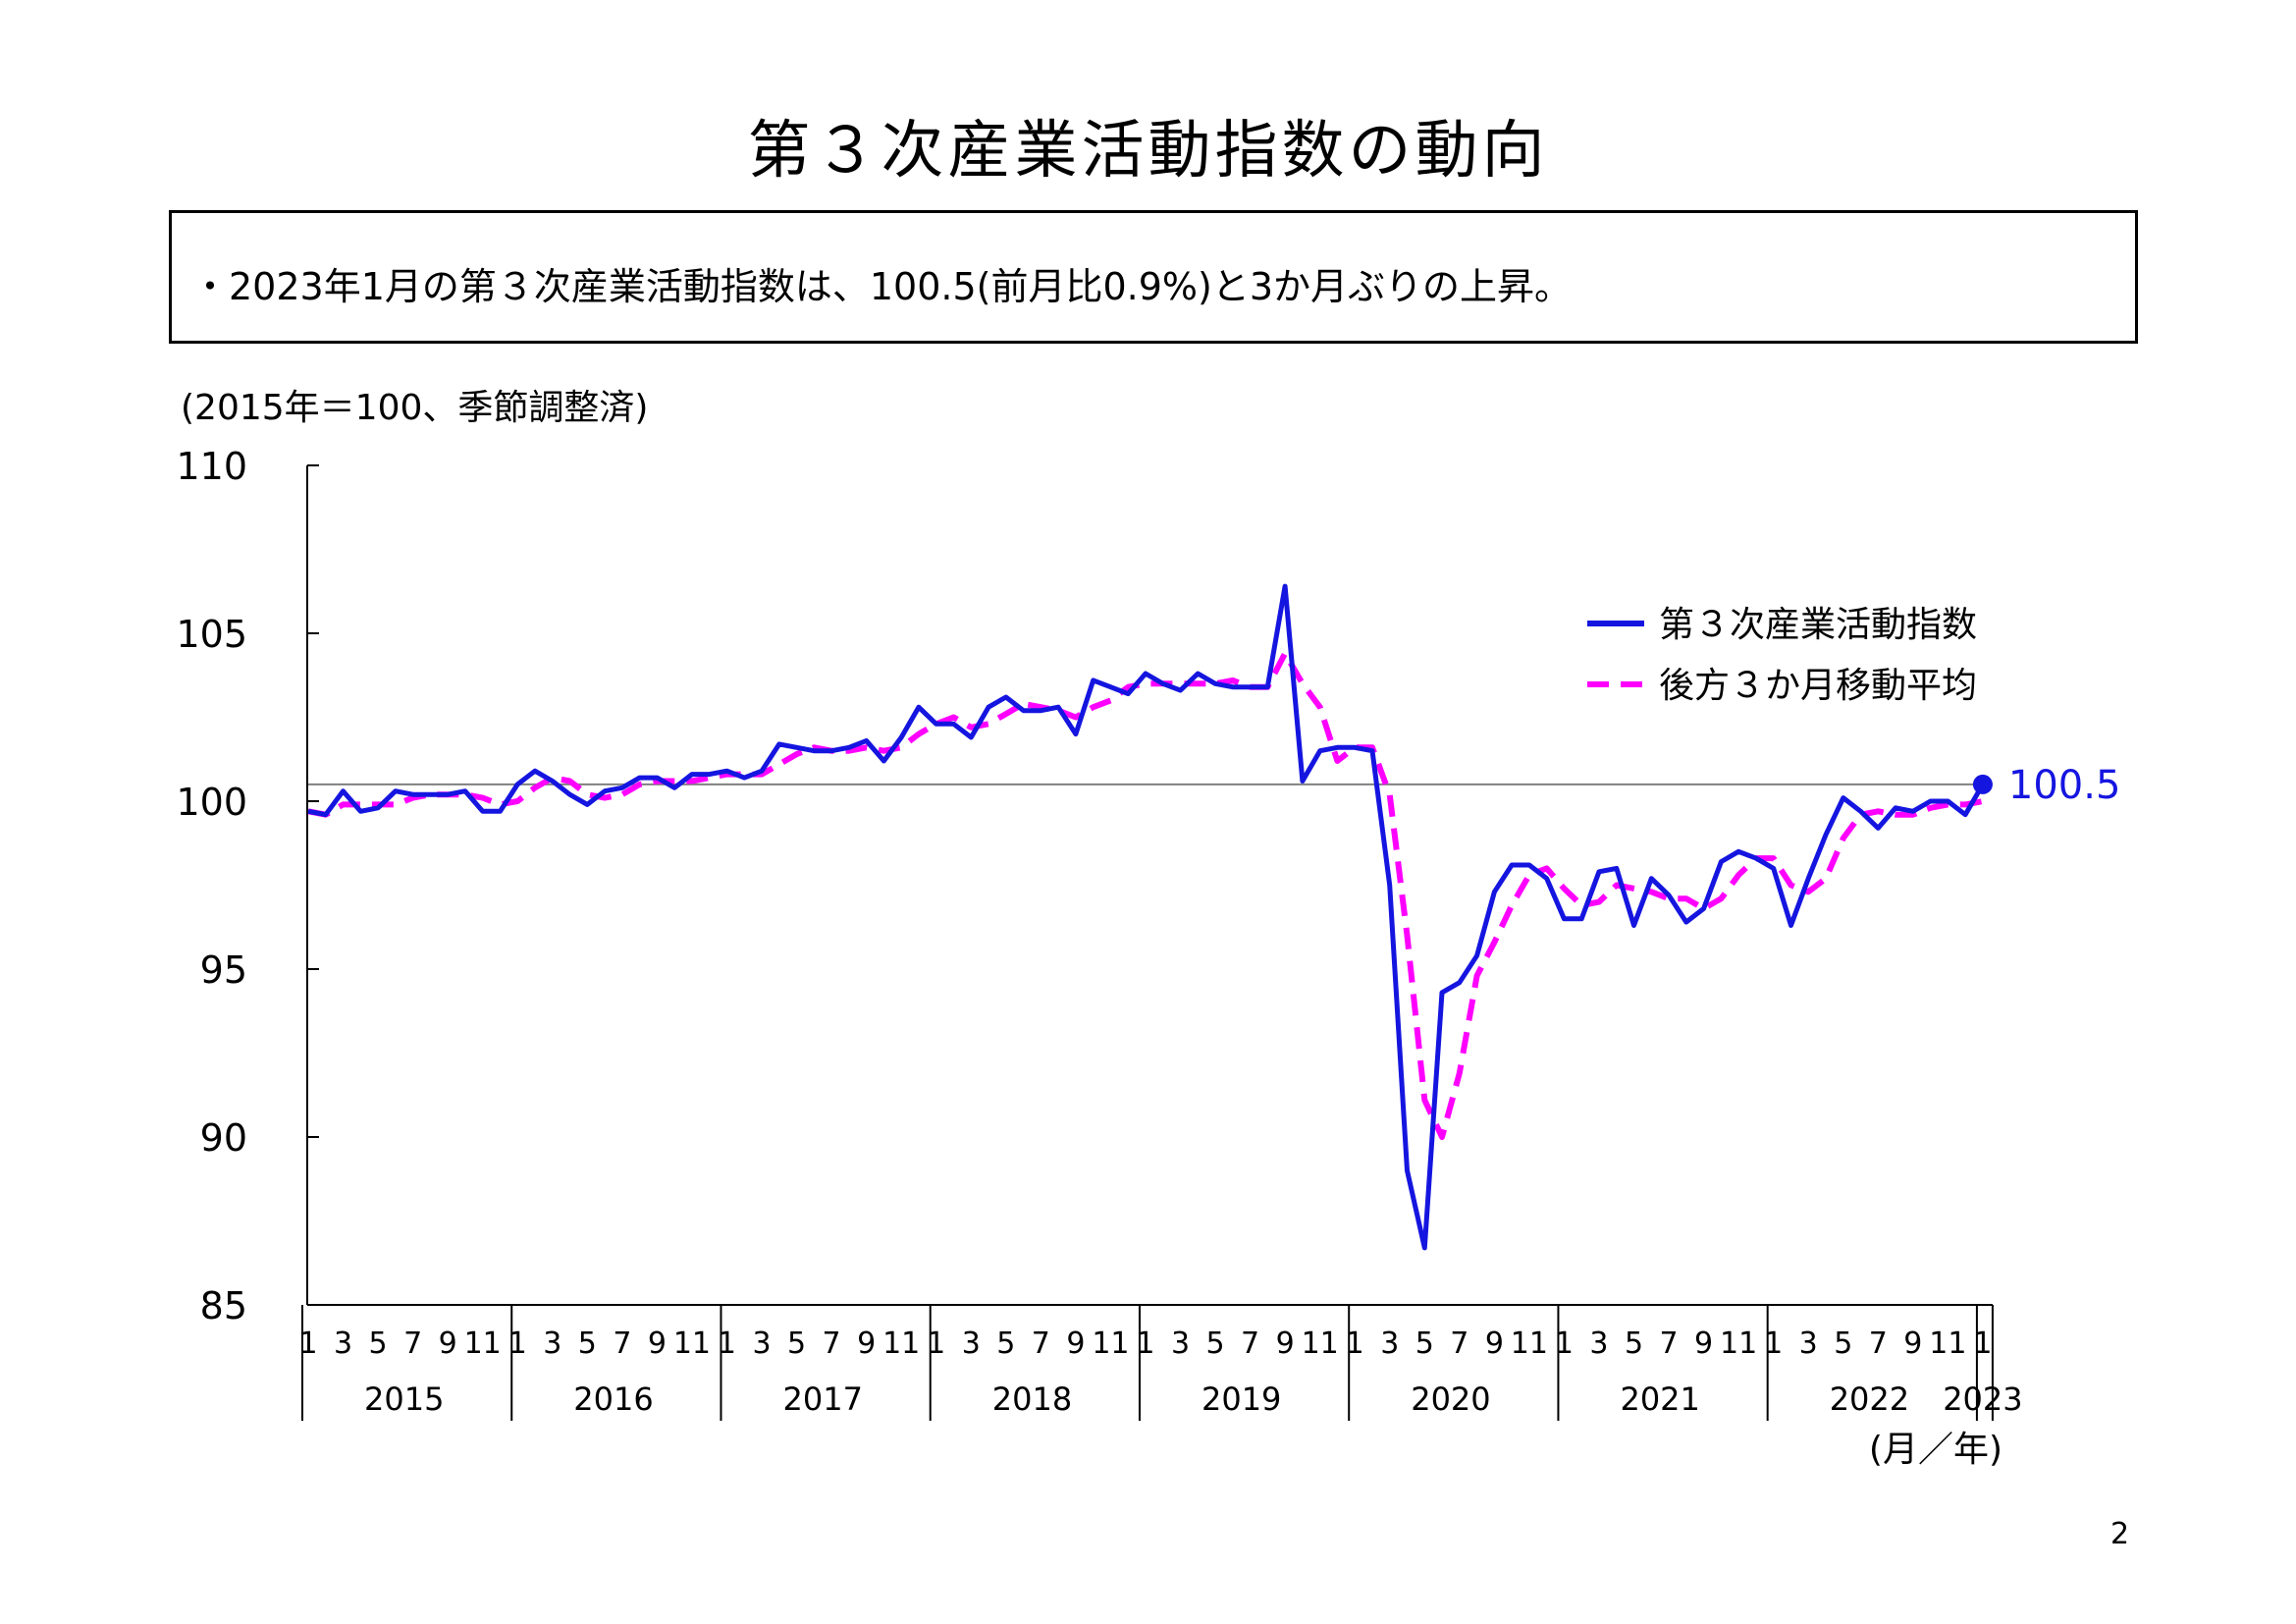 The image size is (2296, 1624). What do you see at coordinates (2064, 785) in the screenshot?
I see `last-point-label: 100.5` at bounding box center [2064, 785].